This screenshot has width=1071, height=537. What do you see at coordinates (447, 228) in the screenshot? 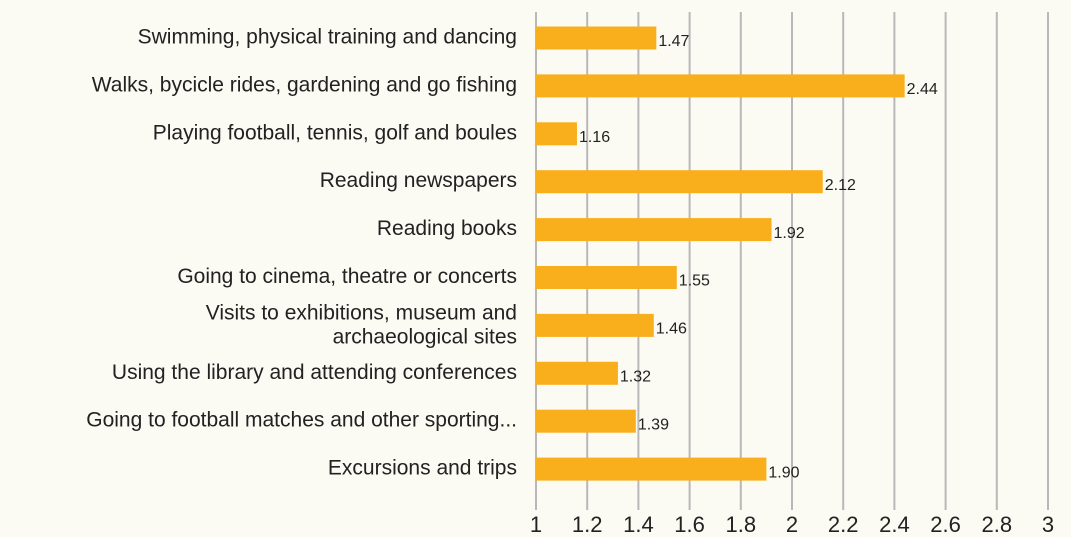
I see `y-tick-label: Reading books` at bounding box center [447, 228].